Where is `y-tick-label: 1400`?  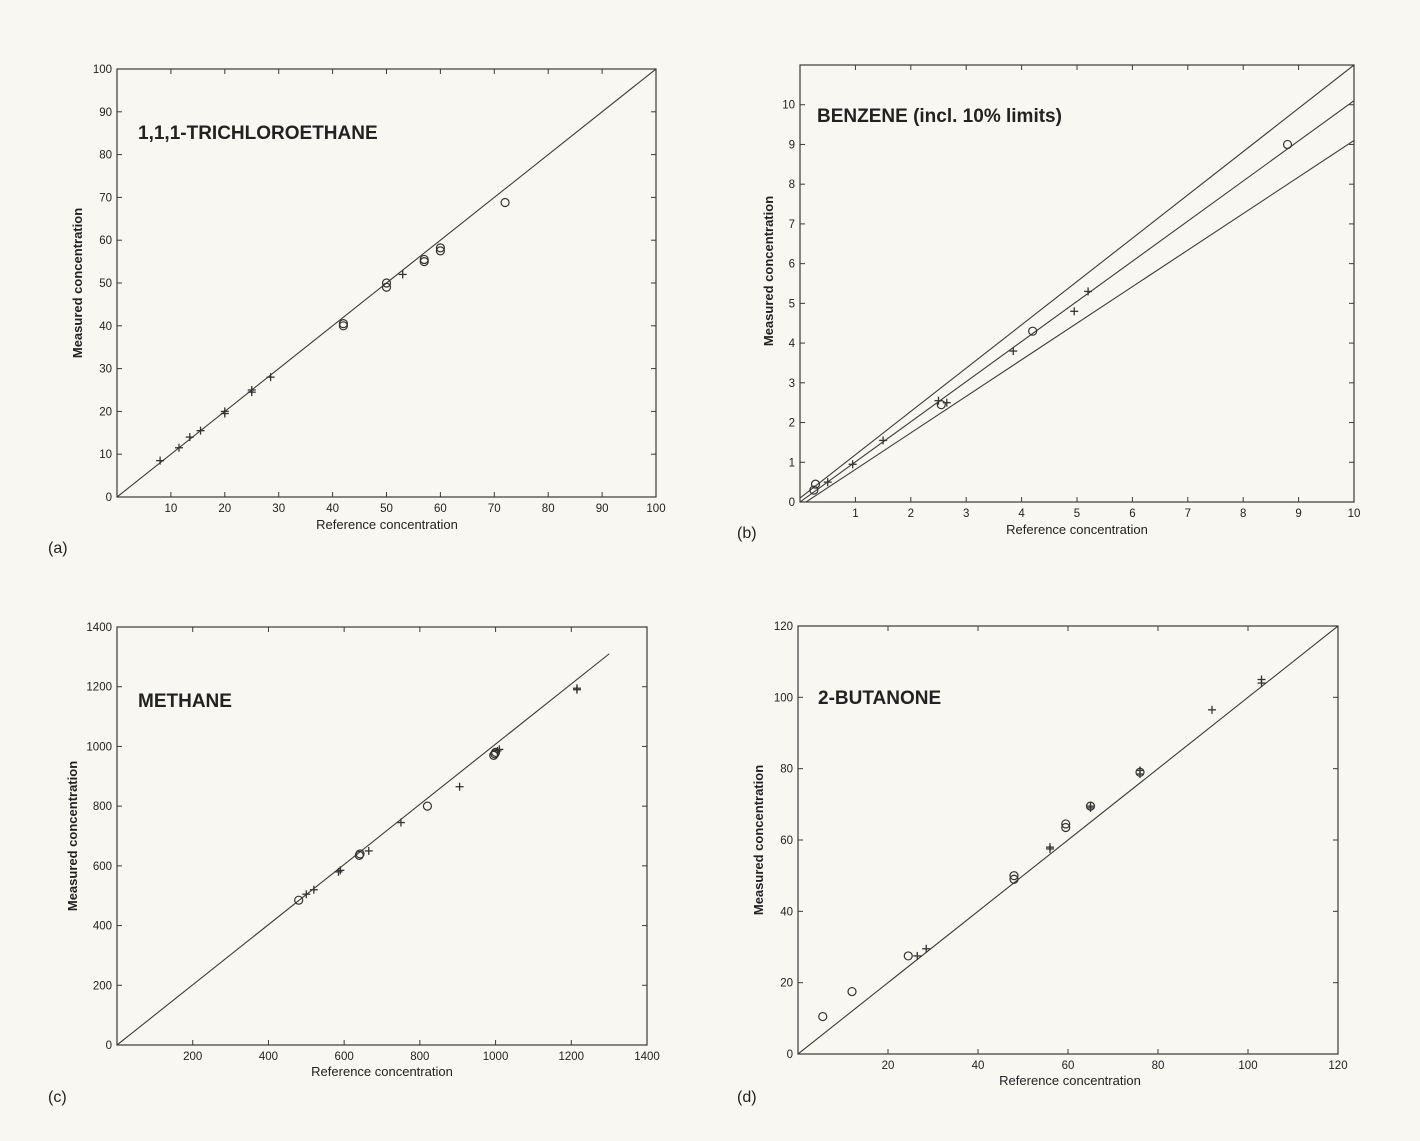
y-tick-label: 1400 is located at coordinates (99, 628).